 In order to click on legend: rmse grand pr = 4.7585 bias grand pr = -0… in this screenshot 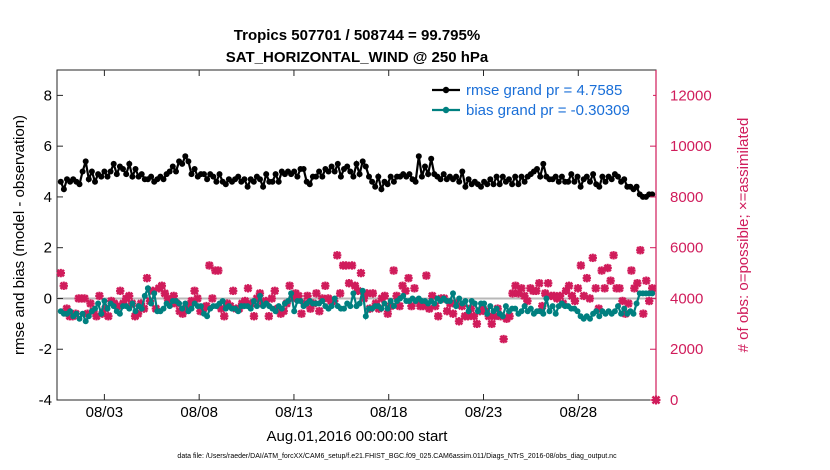, I will do `click(539, 98)`.